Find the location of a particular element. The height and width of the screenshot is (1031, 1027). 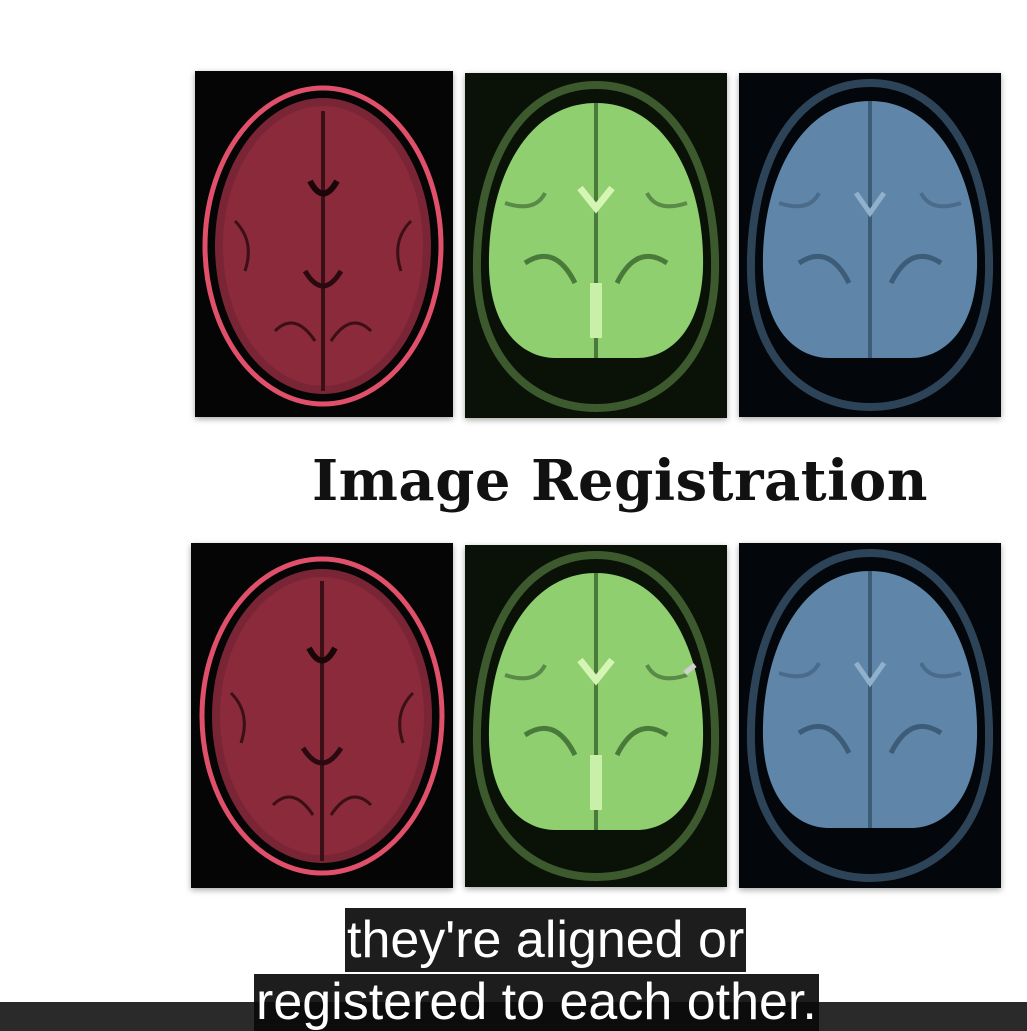

top-blue-mri-panel is located at coordinates (870, 245).